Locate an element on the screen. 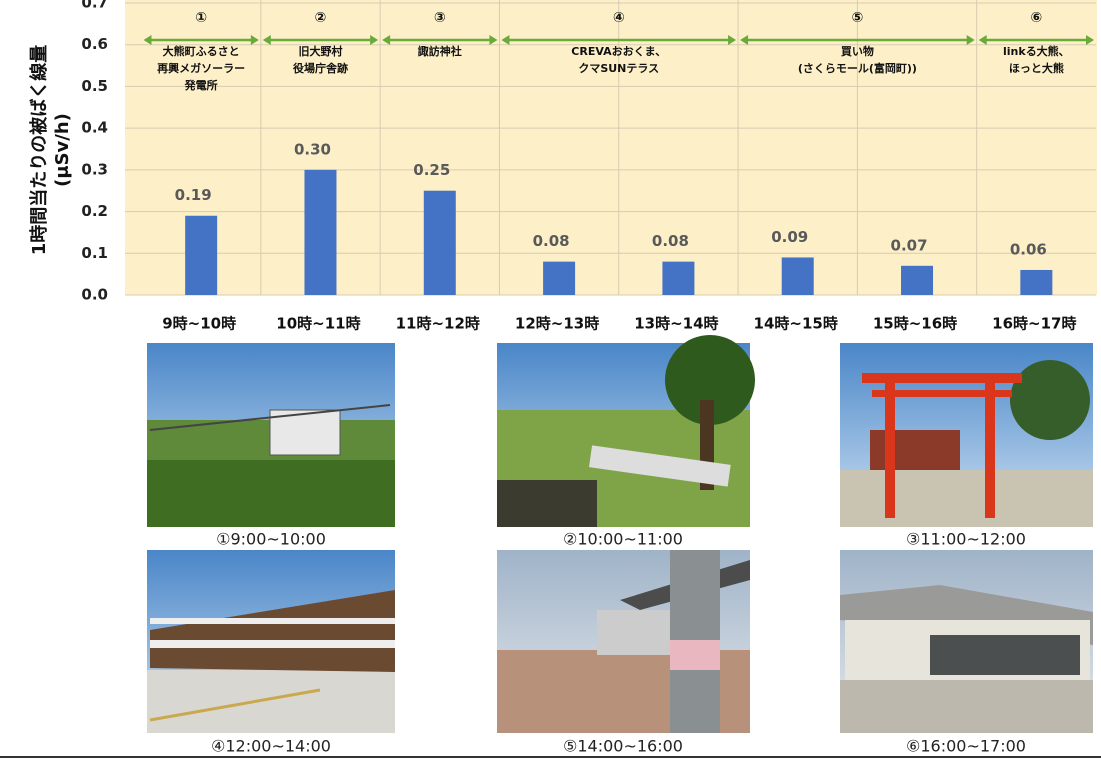  value-label: 0.30 is located at coordinates (312, 149).